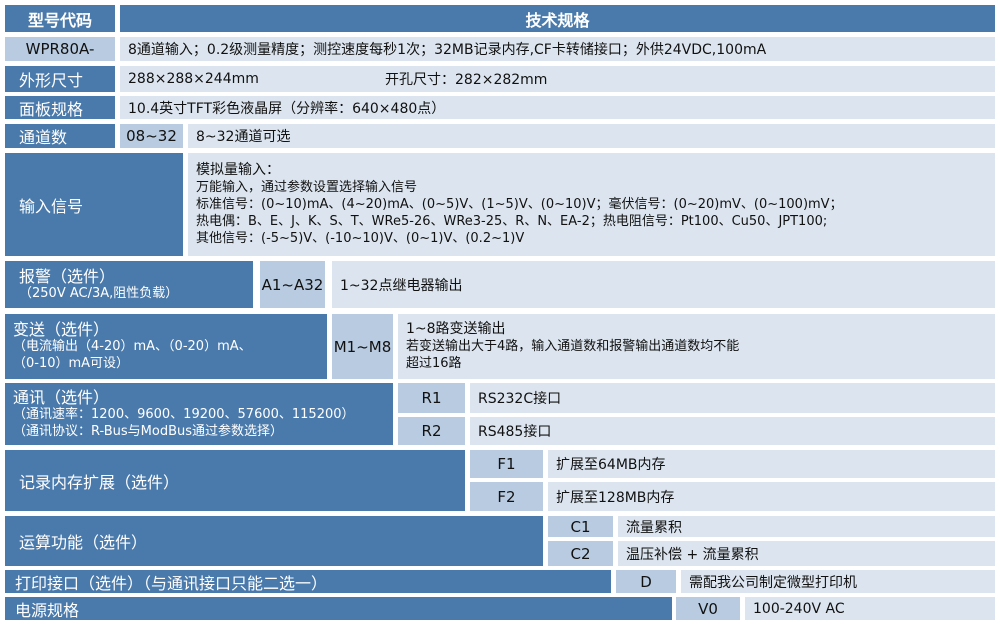 This screenshot has height=625, width=1000. What do you see at coordinates (557, 18) in the screenshot?
I see `header-spec: 技术规格` at bounding box center [557, 18].